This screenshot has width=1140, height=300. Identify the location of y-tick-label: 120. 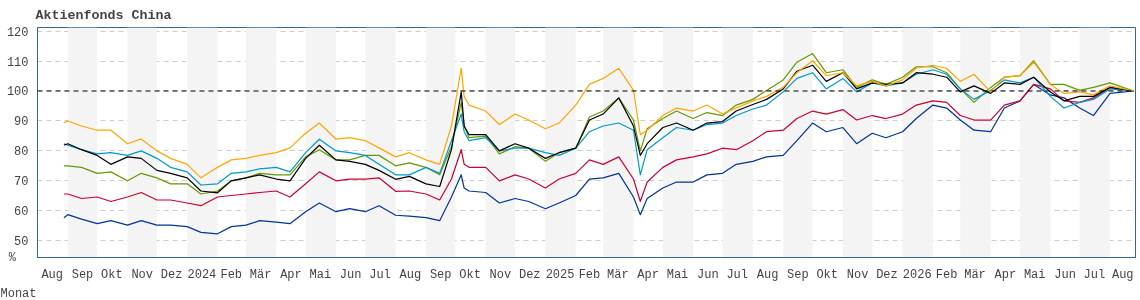
(17, 32).